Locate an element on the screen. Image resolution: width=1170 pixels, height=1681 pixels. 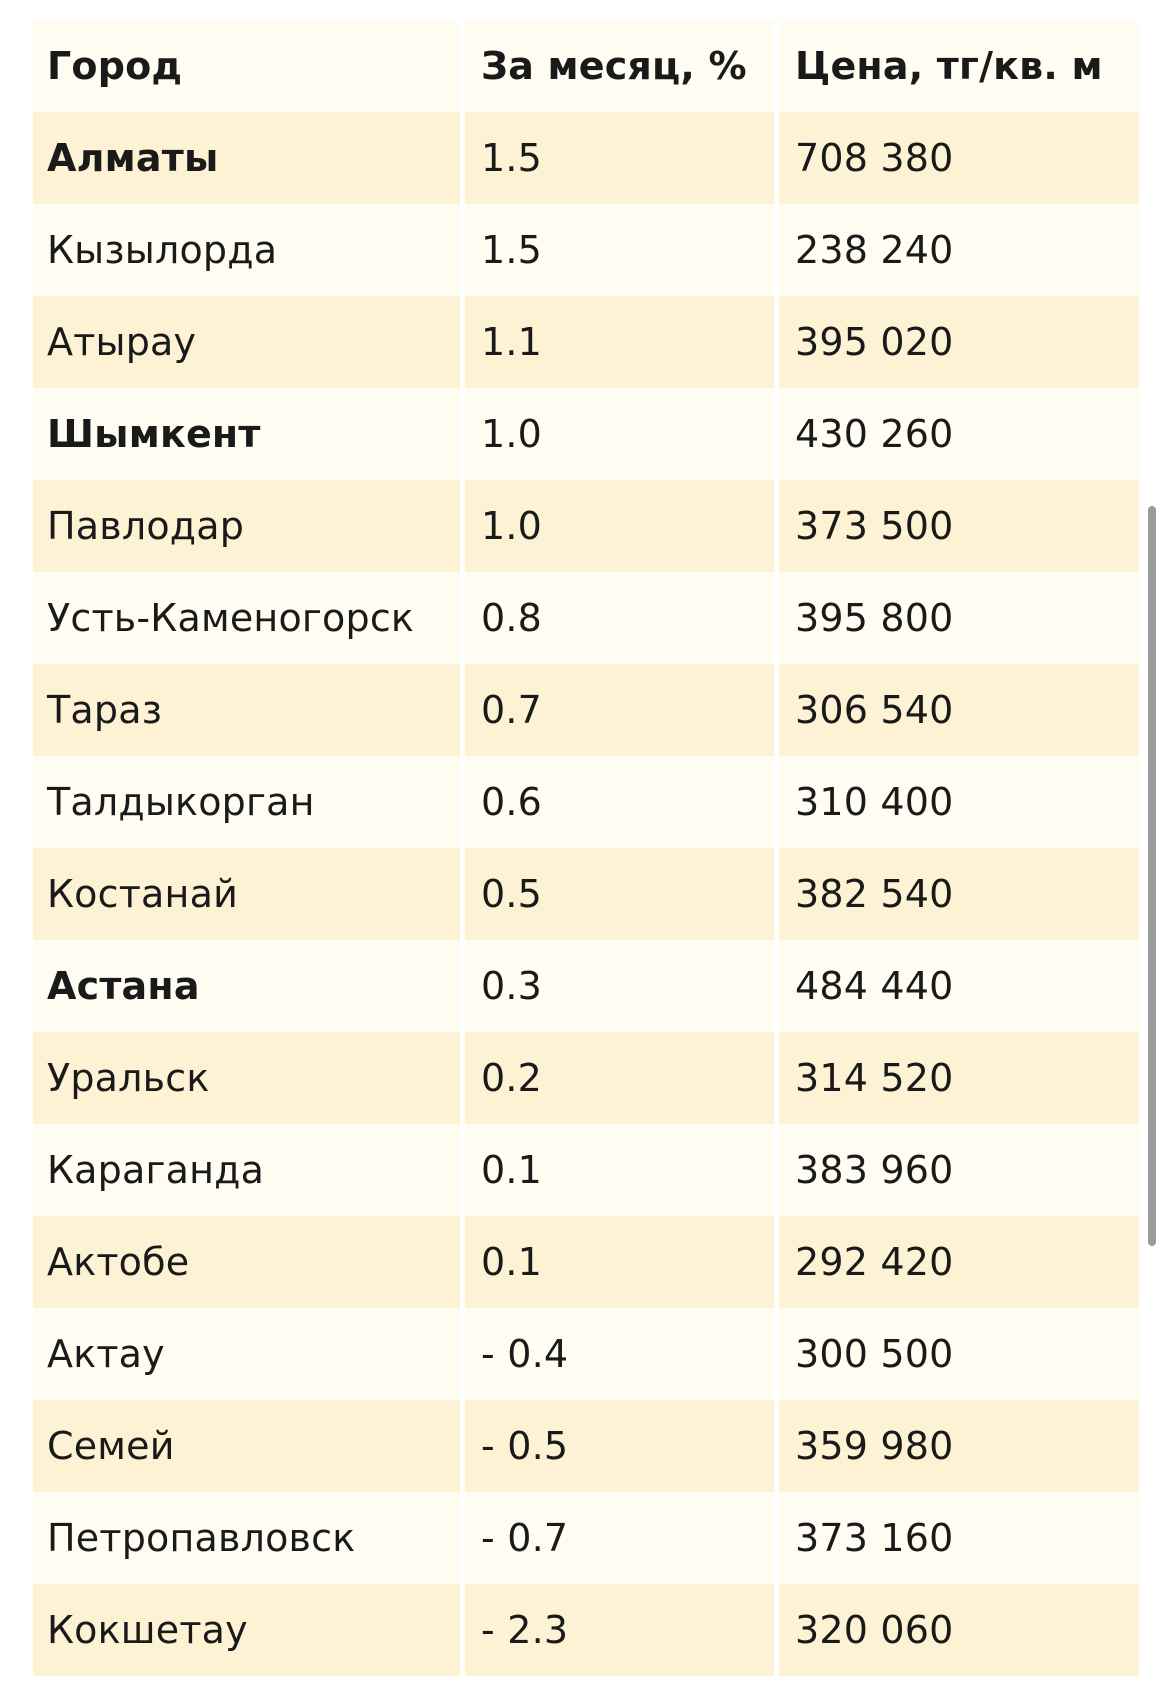
price-cell: 320 060 is located at coordinates (959, 1630).